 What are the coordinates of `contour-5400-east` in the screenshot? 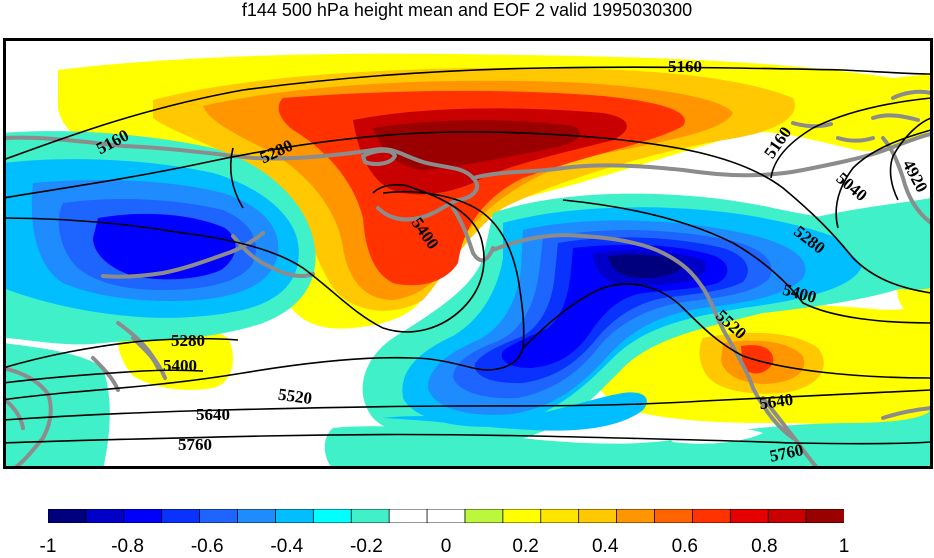 It's located at (747, 261).